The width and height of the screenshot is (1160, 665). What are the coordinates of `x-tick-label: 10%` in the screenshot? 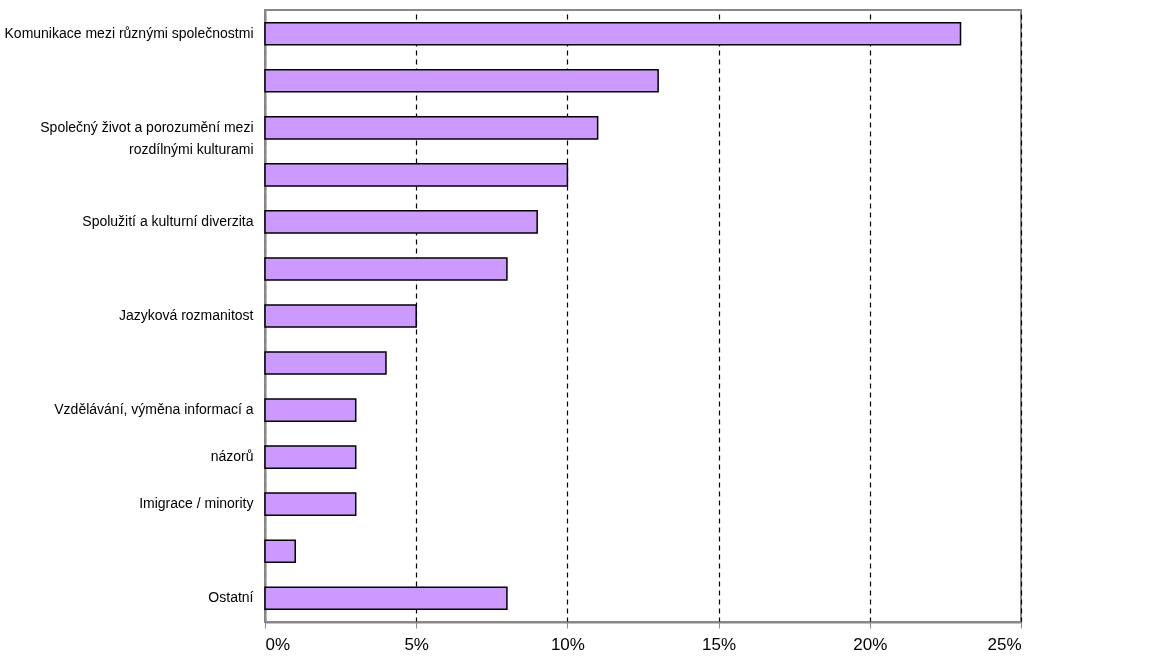 It's located at (567, 644).